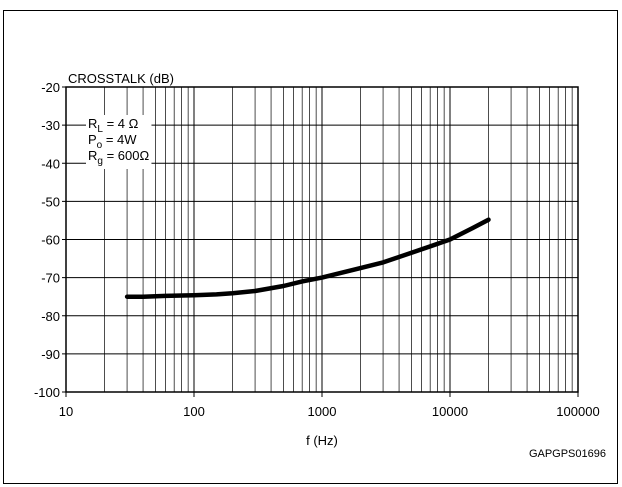  What do you see at coordinates (567, 454) in the screenshot?
I see `figure-code: GAPGPS01696` at bounding box center [567, 454].